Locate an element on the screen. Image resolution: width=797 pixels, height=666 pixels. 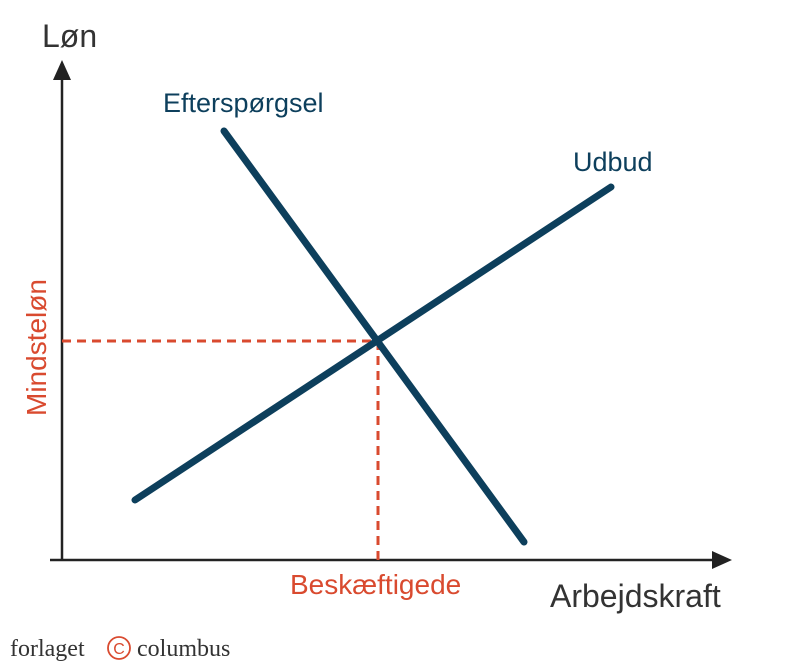
copyright-circle-icon is located at coordinates (119, 648).